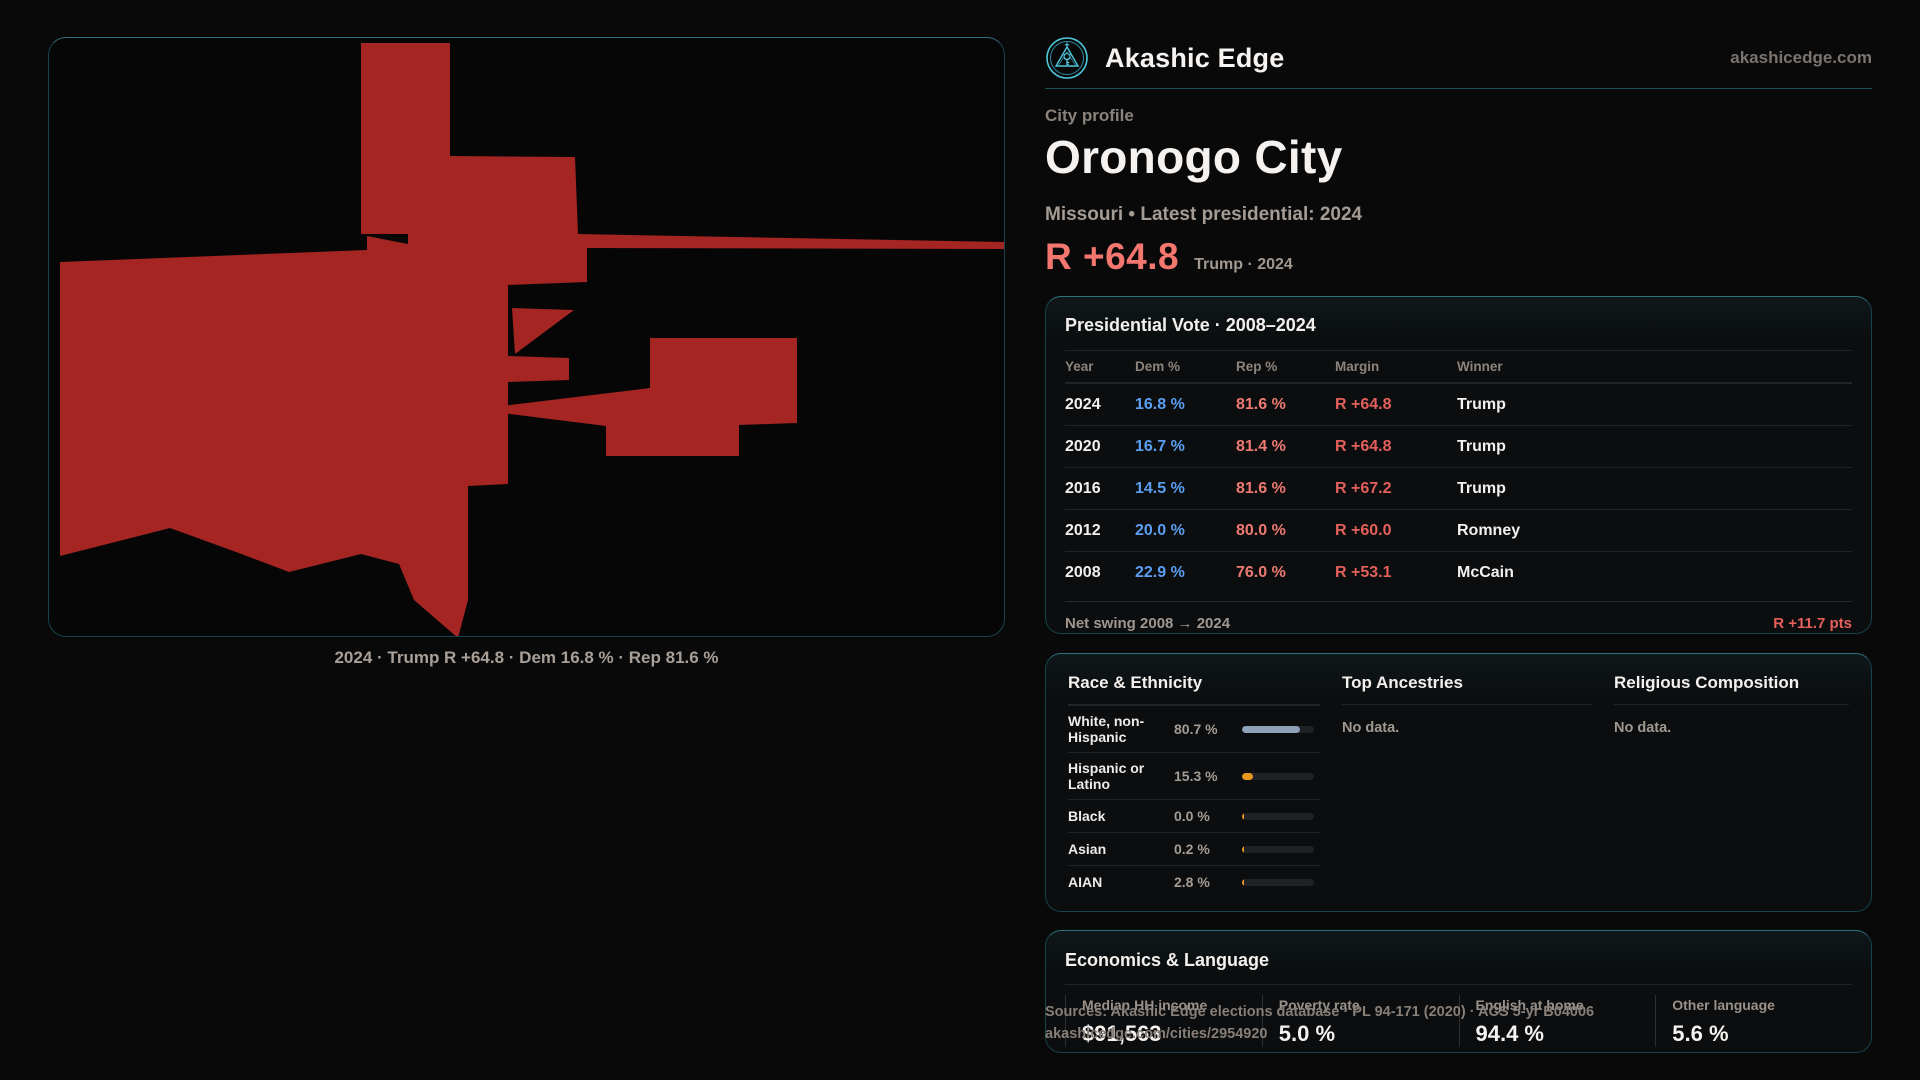 This screenshot has width=1920, height=1080. Describe the element at coordinates (1458, 58) in the screenshot. I see `app-header: Akashic Edge akashicedge.com` at that location.